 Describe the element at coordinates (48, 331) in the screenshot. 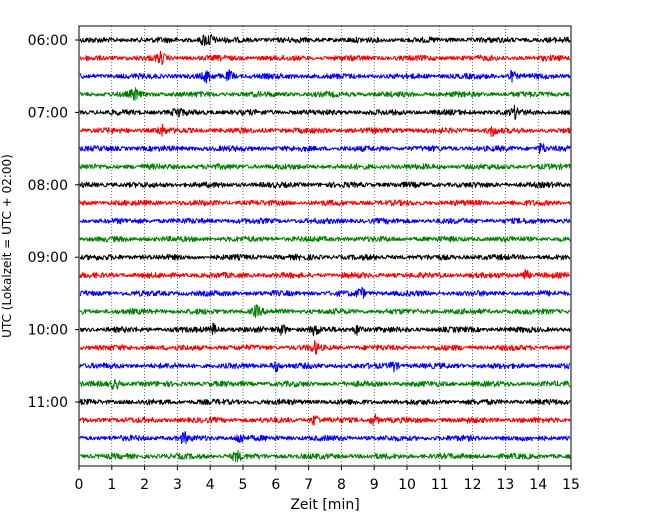

I see `y-tick-label: 10:00` at that location.